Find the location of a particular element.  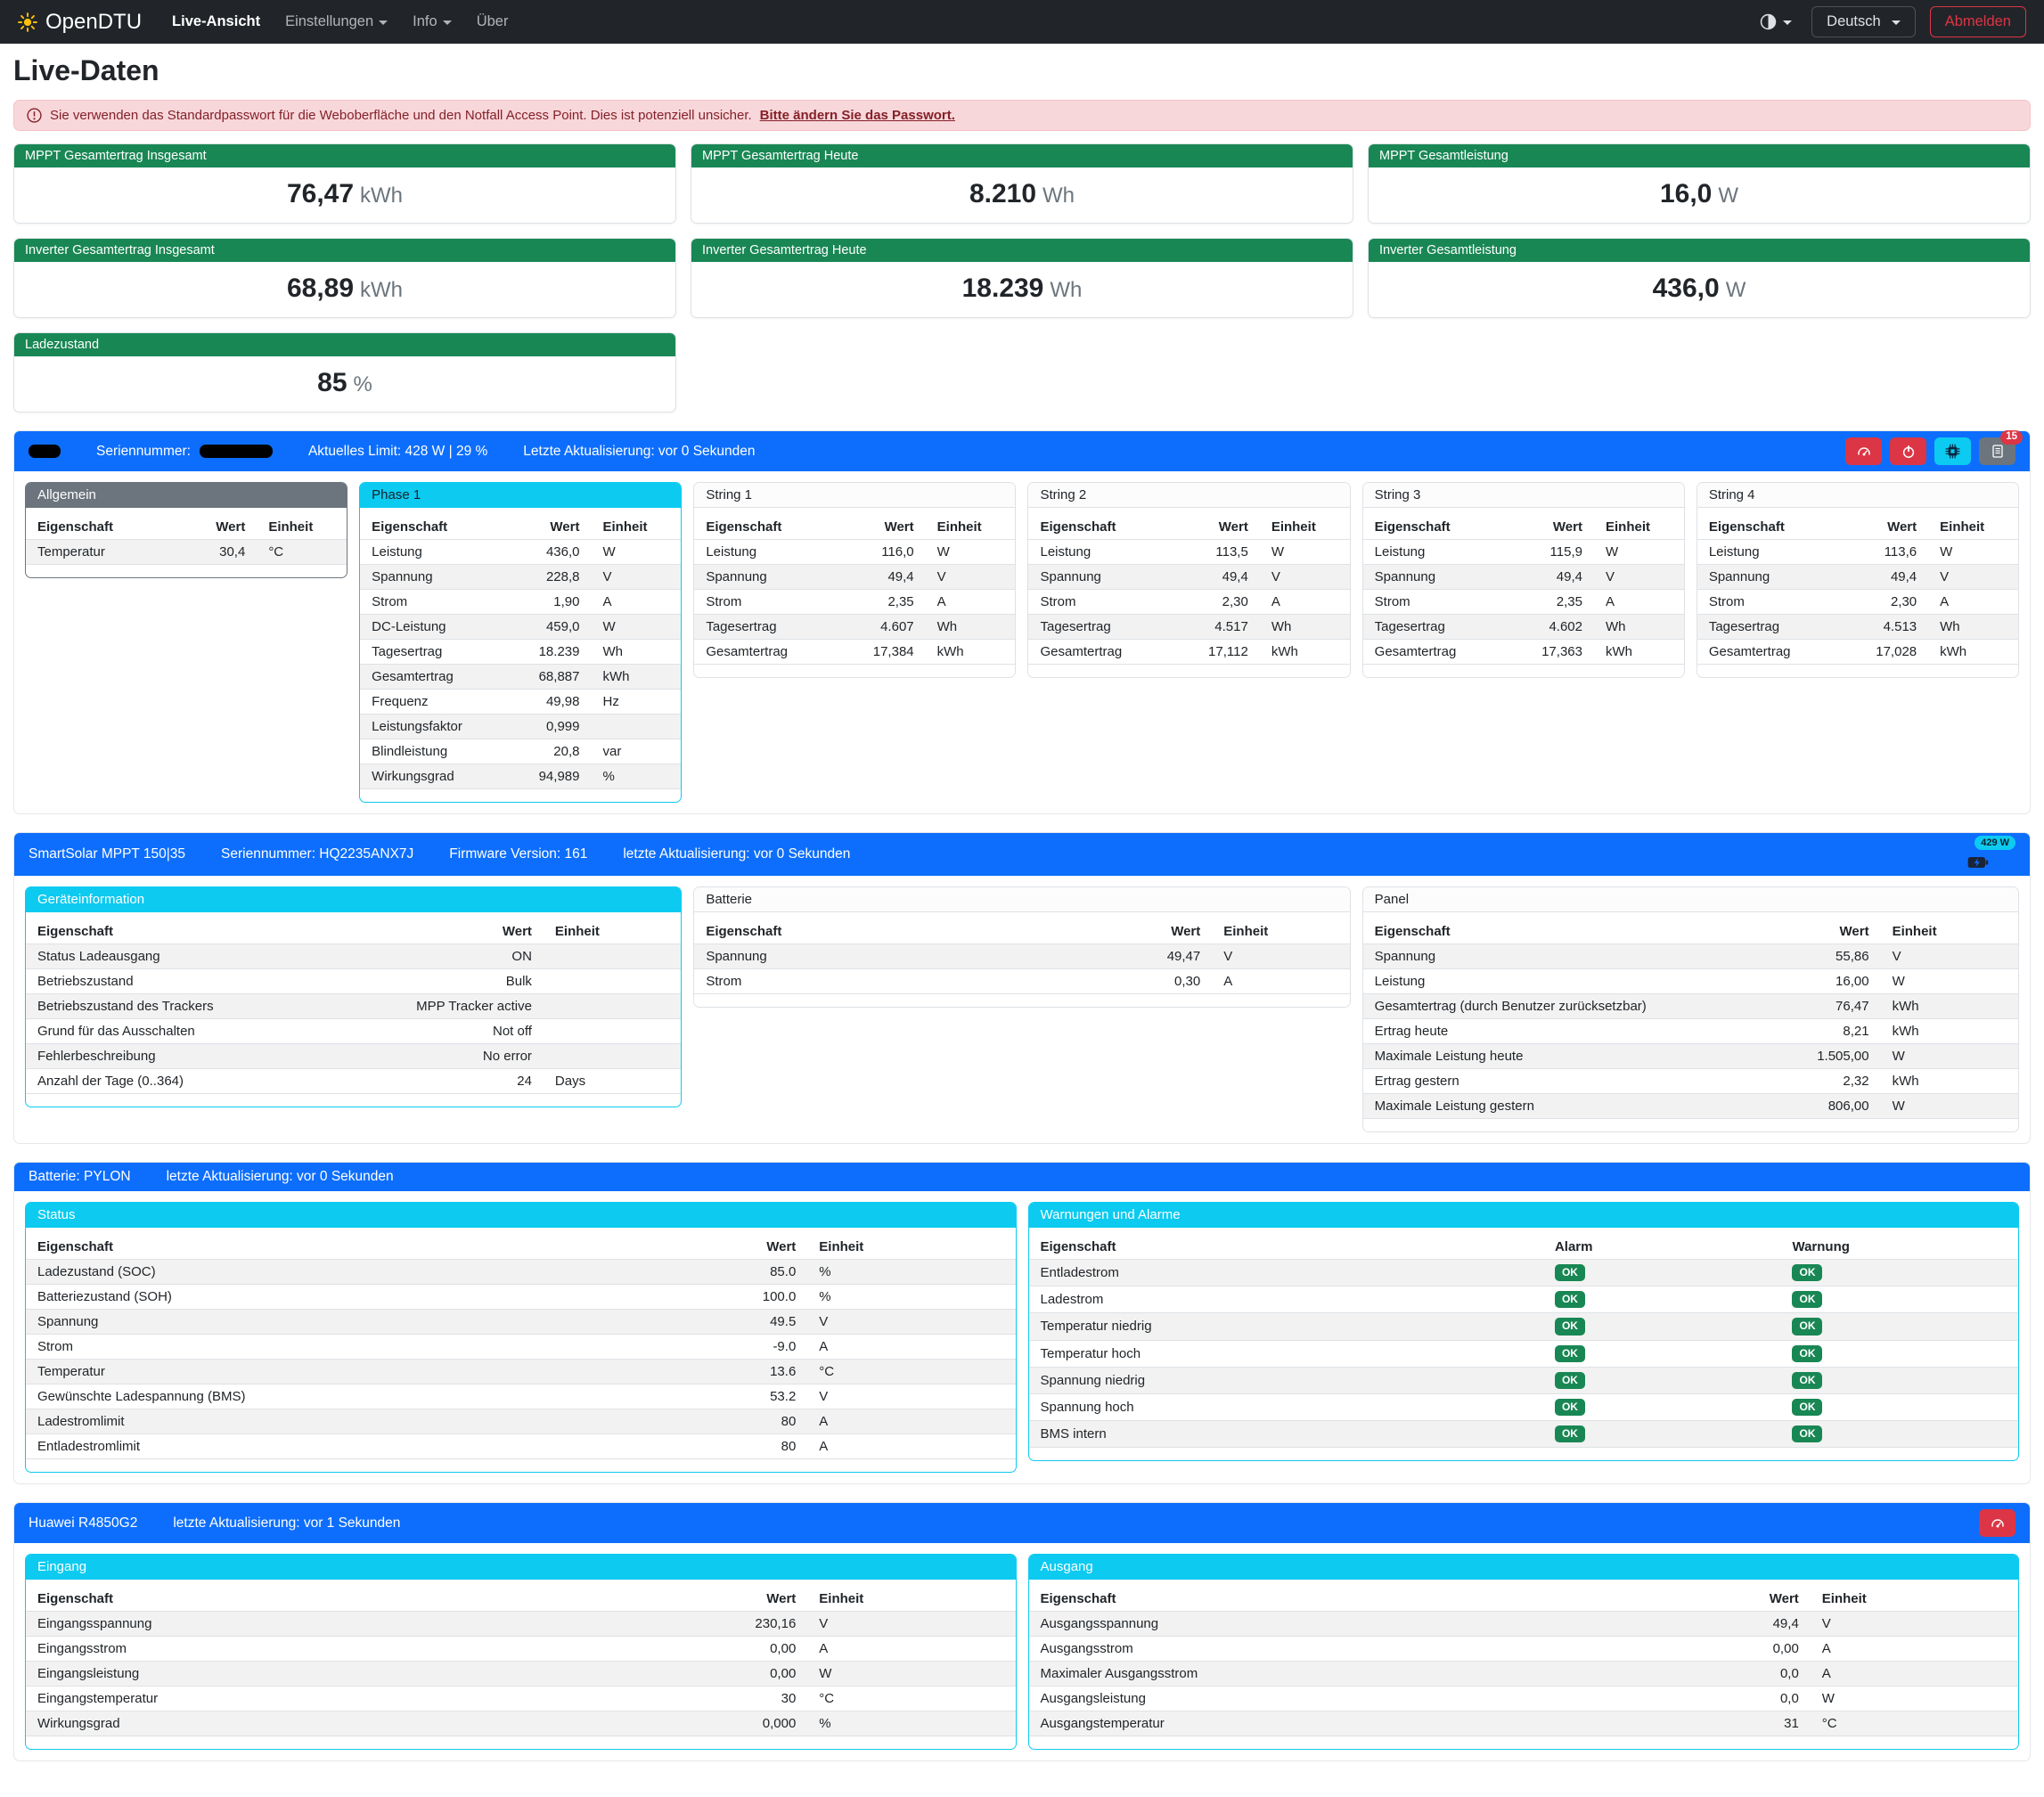

property-unit: Wh is located at coordinates (1973, 627).